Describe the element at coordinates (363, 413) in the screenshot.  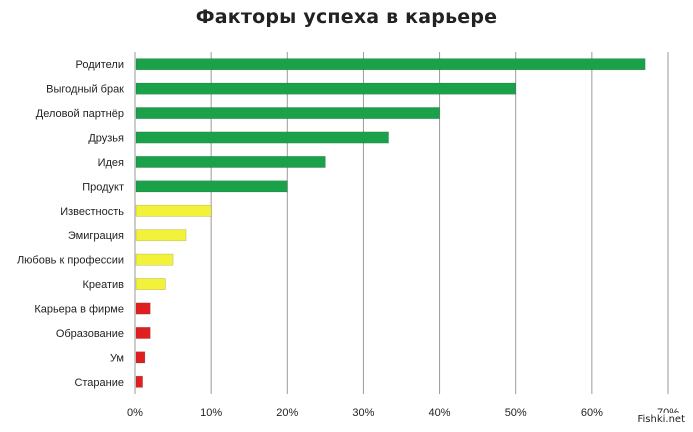
I see `x-tick-label-3: 30%` at that location.